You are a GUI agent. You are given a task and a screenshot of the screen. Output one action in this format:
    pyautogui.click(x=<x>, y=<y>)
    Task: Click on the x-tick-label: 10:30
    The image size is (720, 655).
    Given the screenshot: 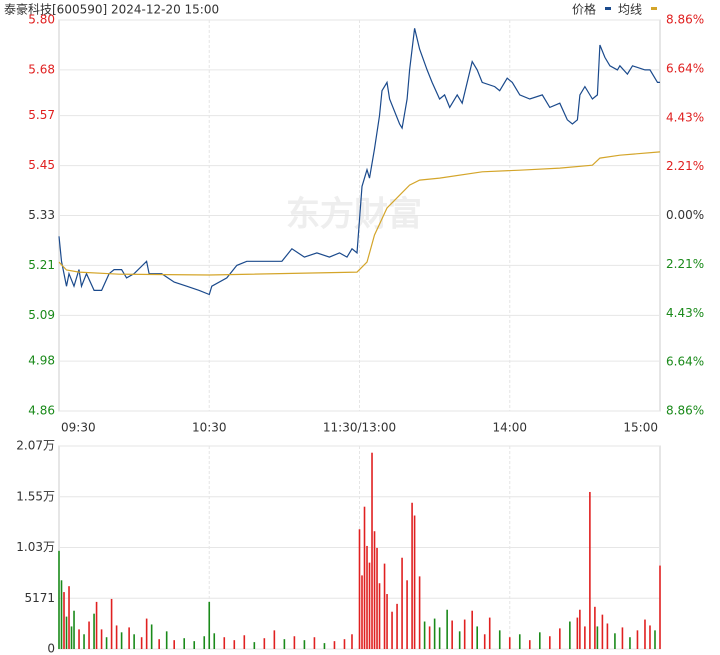 What is the action you would take?
    pyautogui.click(x=209, y=428)
    